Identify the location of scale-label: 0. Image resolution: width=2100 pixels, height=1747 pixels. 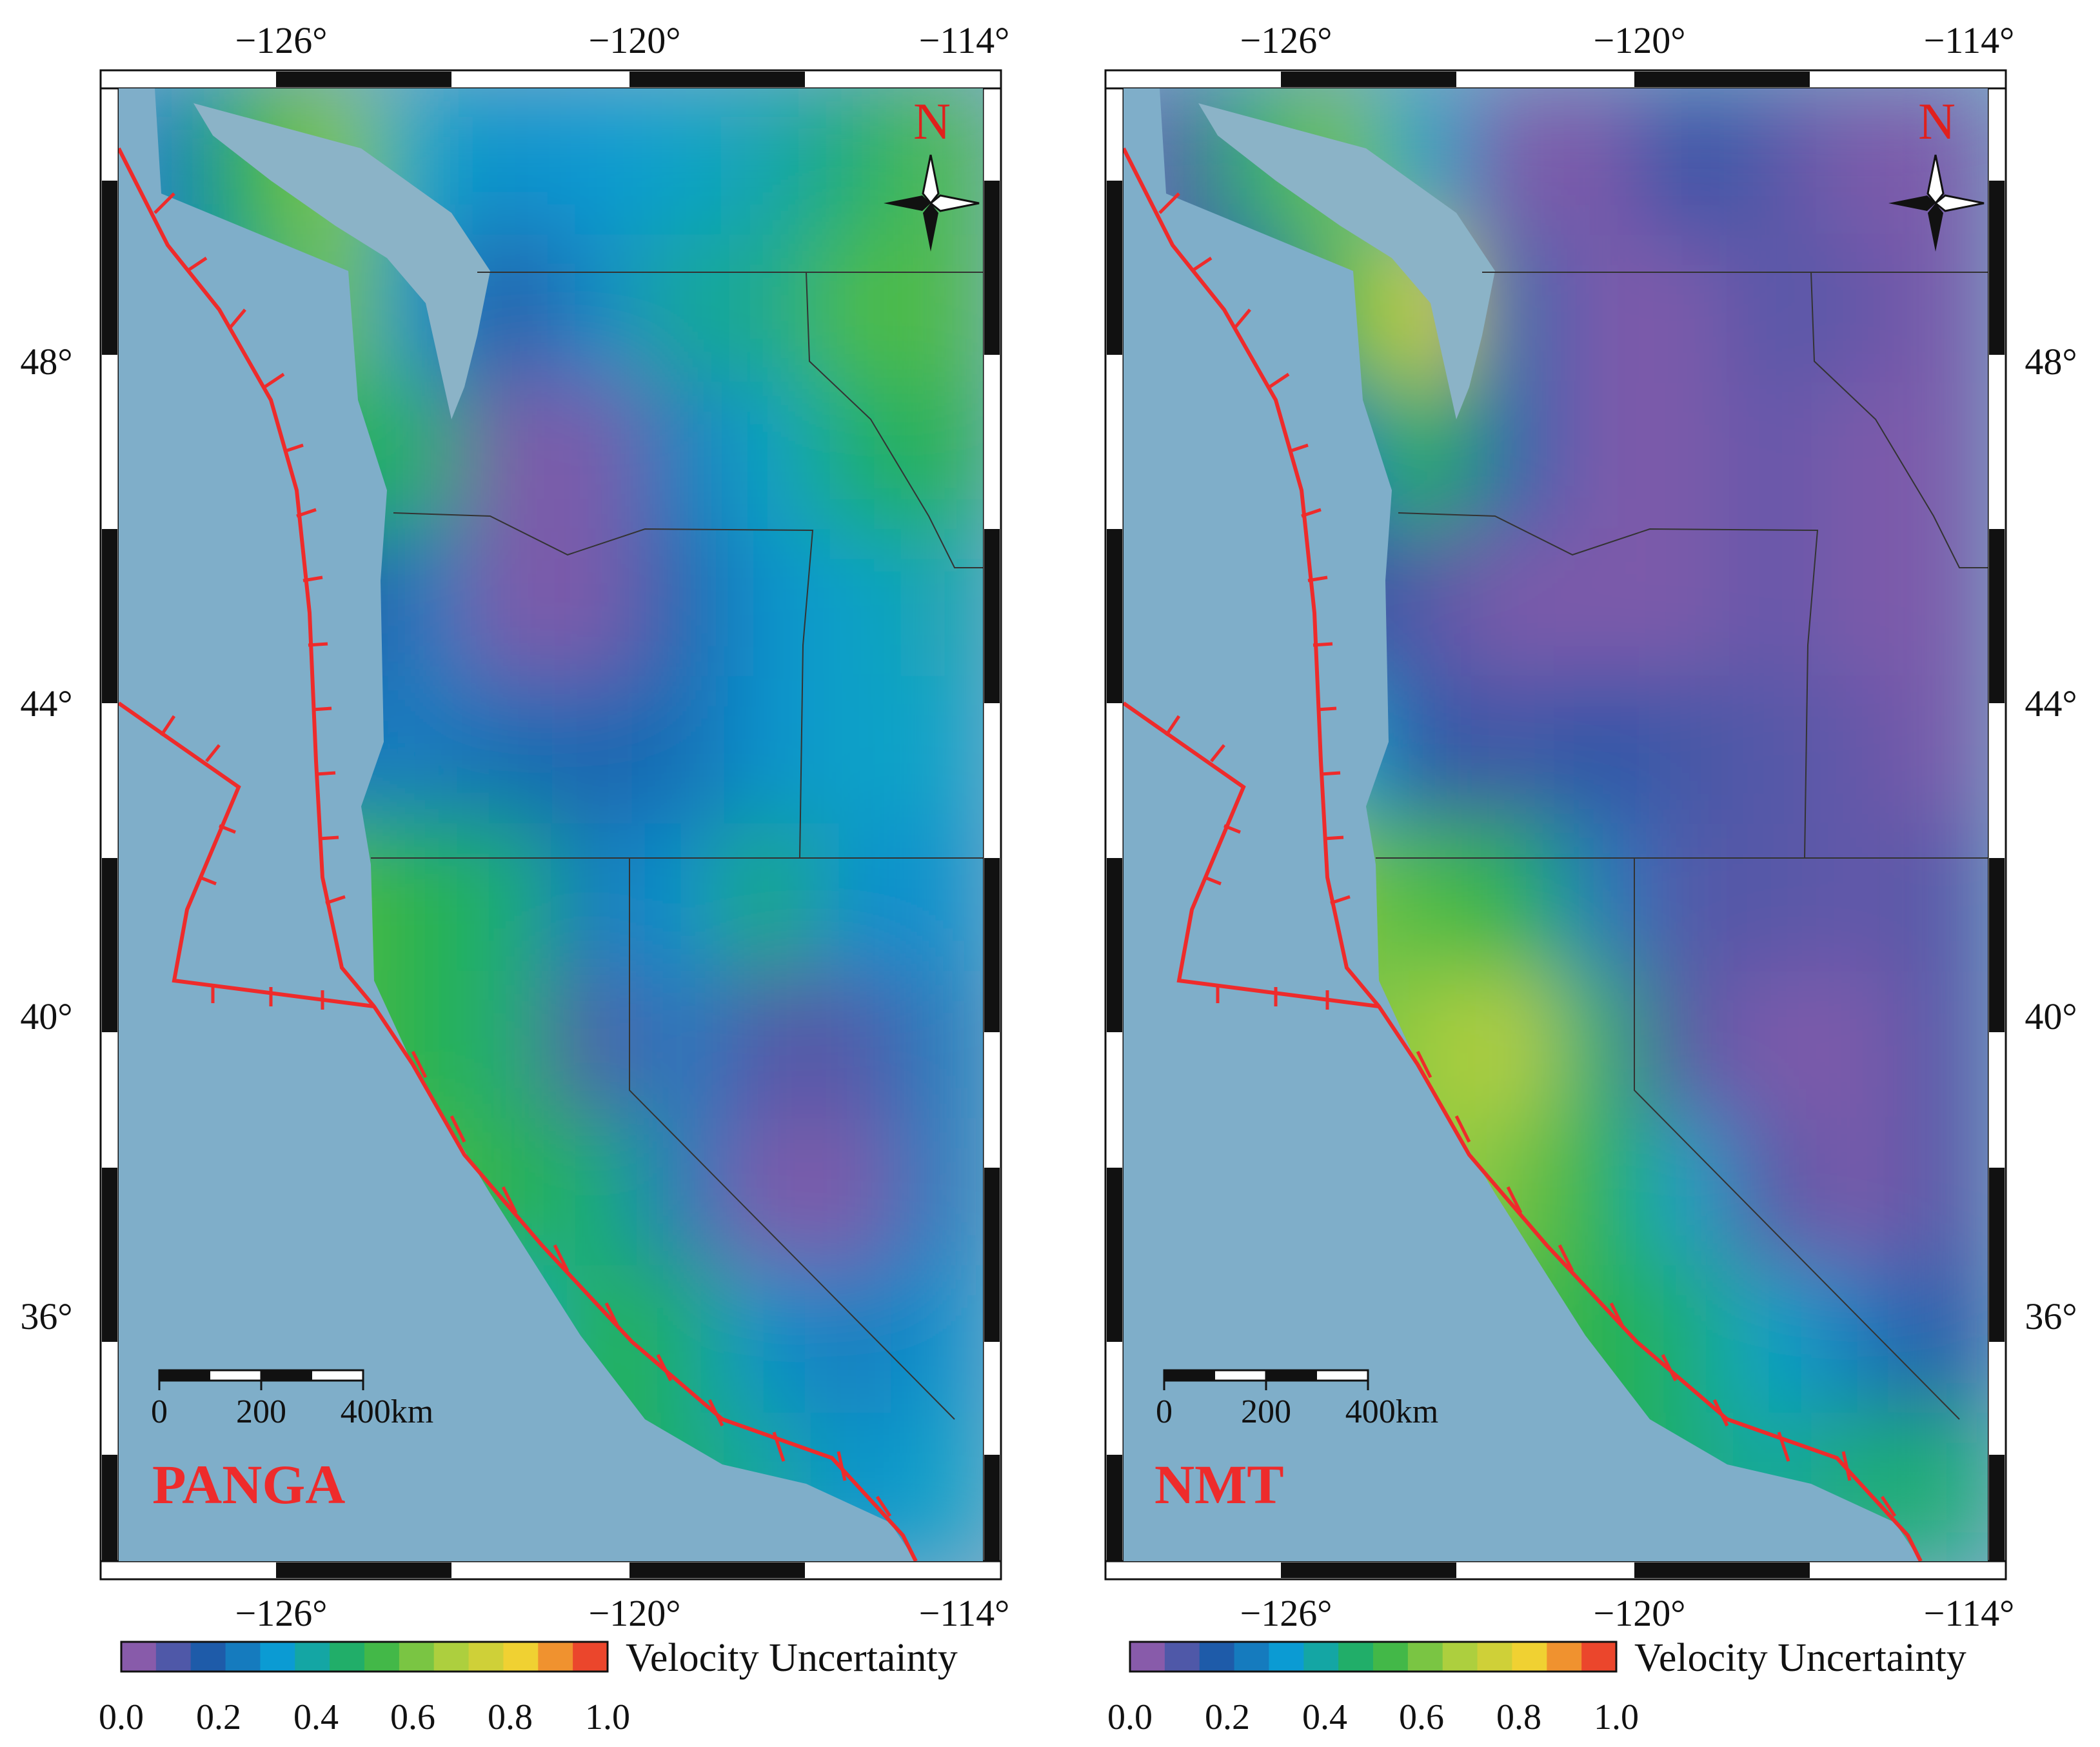
(160, 1411).